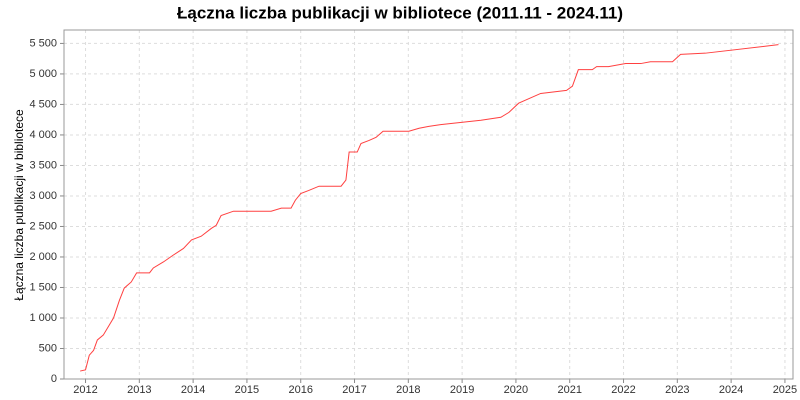 This screenshot has width=800, height=400. What do you see at coordinates (43, 135) in the screenshot?
I see `y-tick-label: 4 000` at bounding box center [43, 135].